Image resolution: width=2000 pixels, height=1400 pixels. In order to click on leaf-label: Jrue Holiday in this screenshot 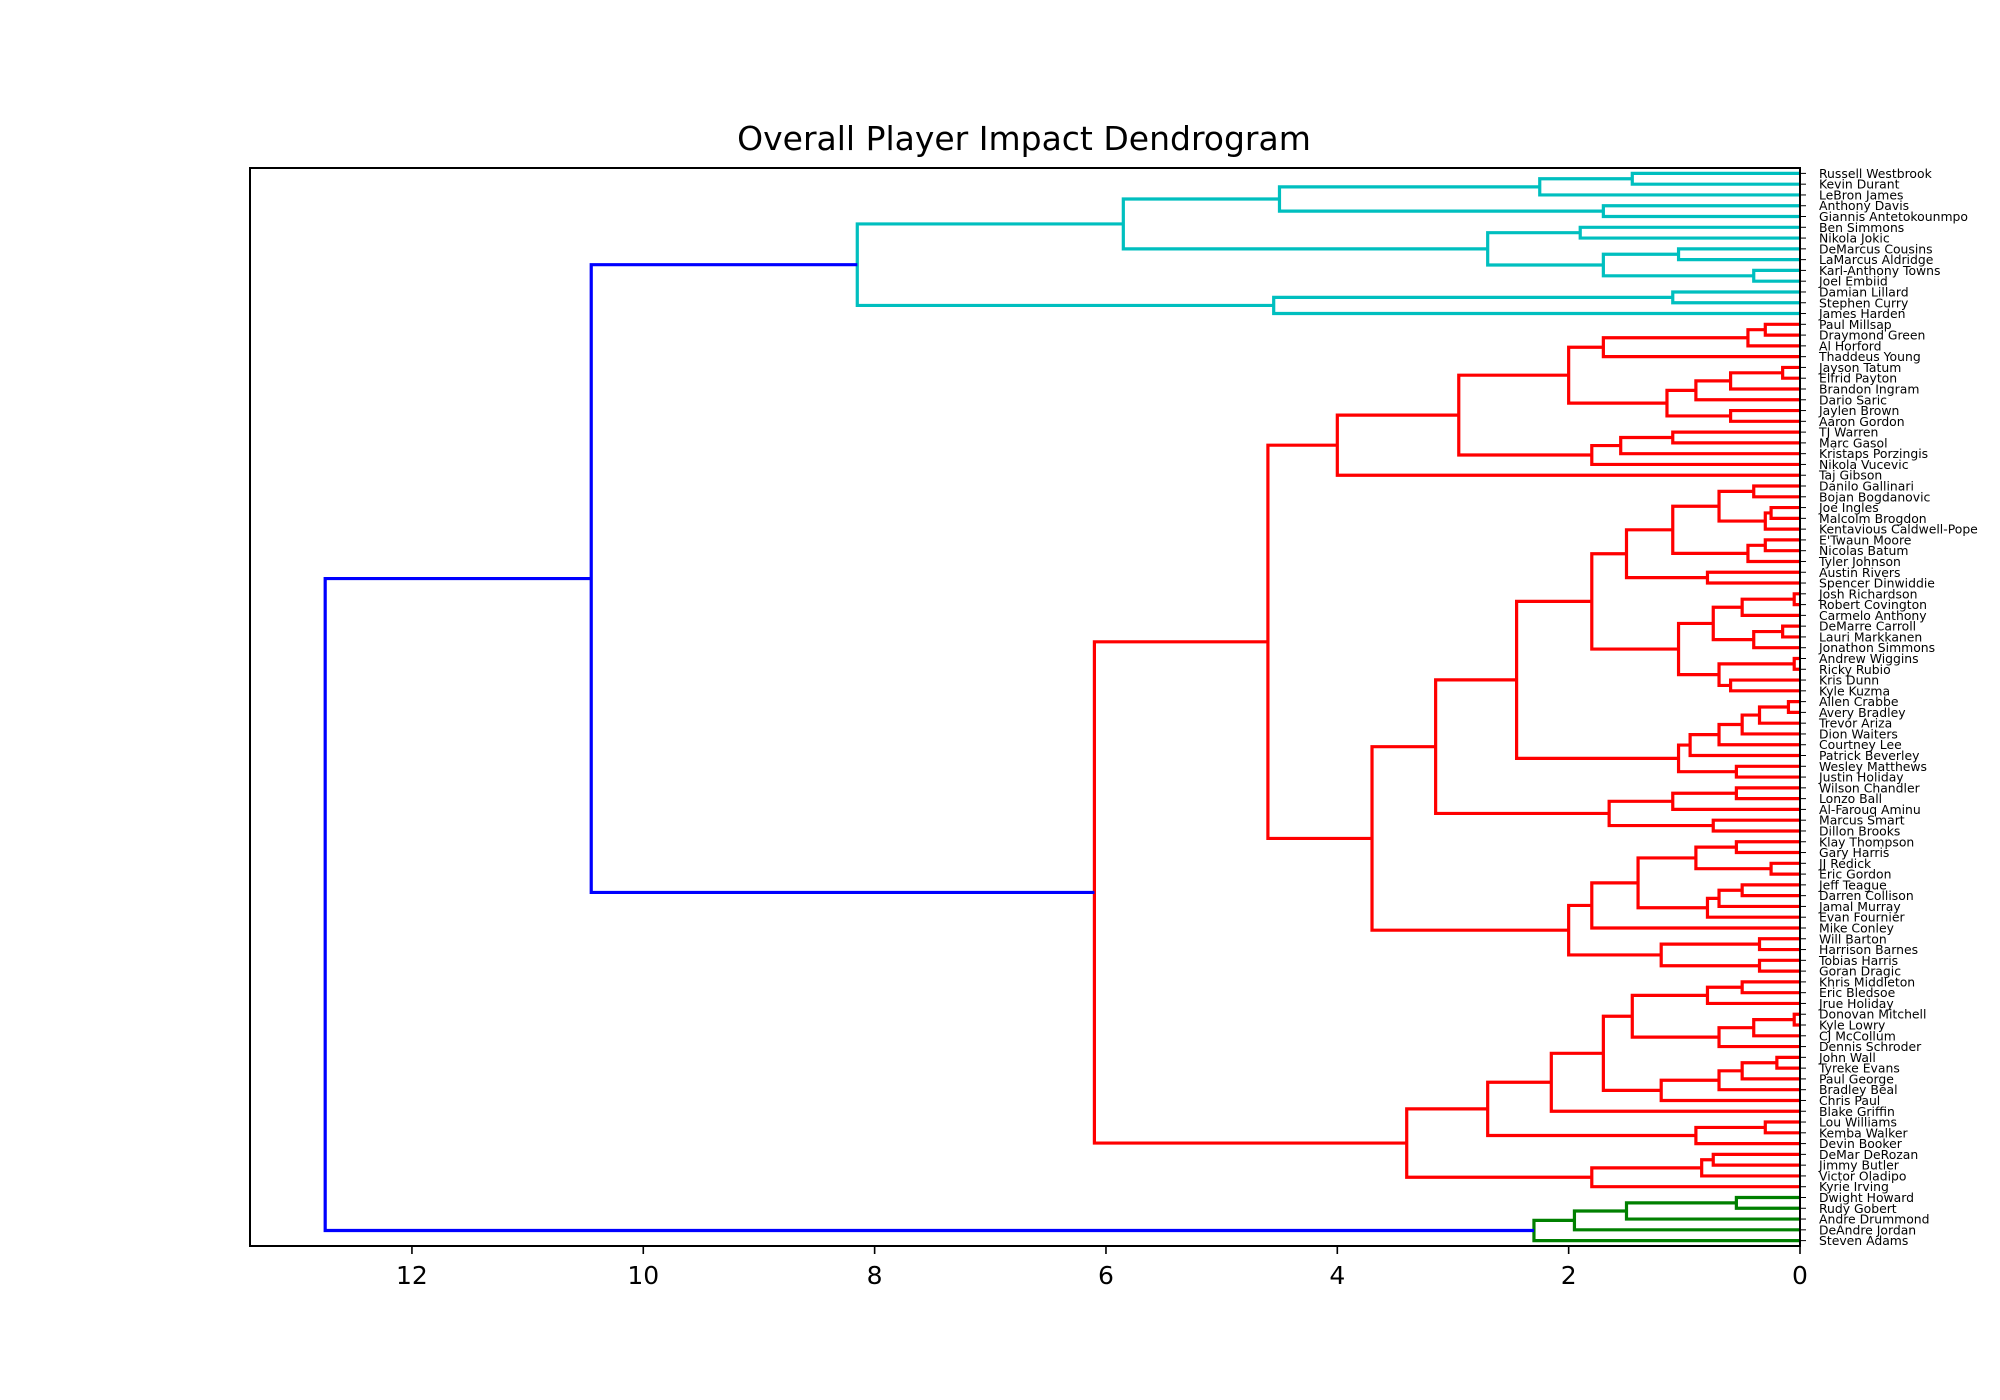, I will do `click(1856, 1003)`.